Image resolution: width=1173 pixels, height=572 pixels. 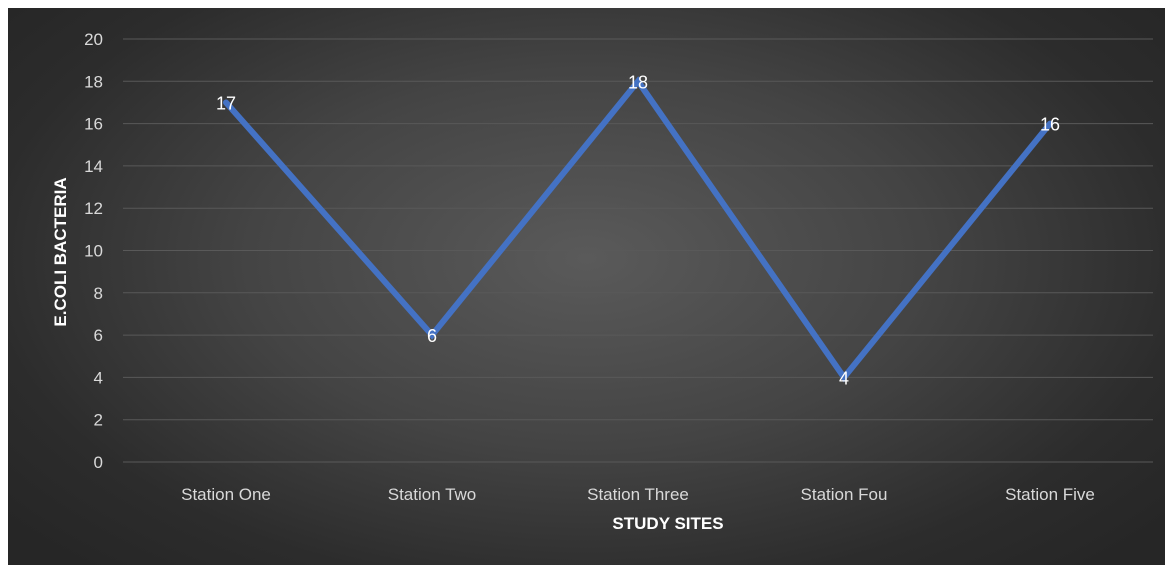 I want to click on data-label: 18, so click(x=638, y=82).